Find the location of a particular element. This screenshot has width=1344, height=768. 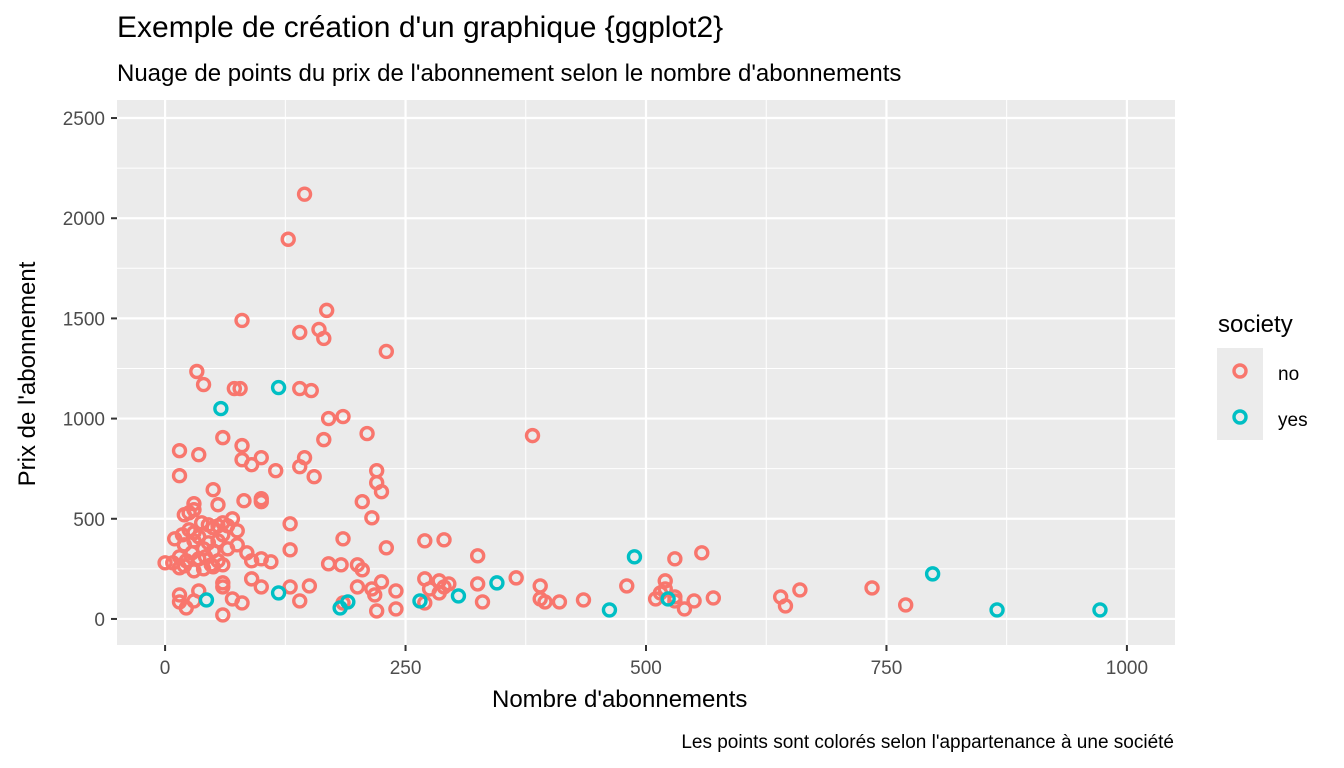

legend-label-yes: yes is located at coordinates (1293, 420).